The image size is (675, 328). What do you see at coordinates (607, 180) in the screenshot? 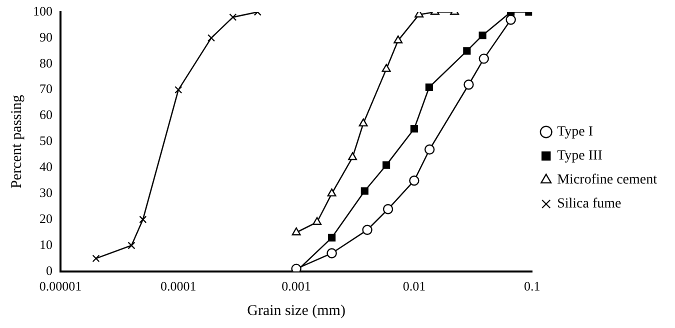
I see `legend-label: Microfine cement` at bounding box center [607, 180].